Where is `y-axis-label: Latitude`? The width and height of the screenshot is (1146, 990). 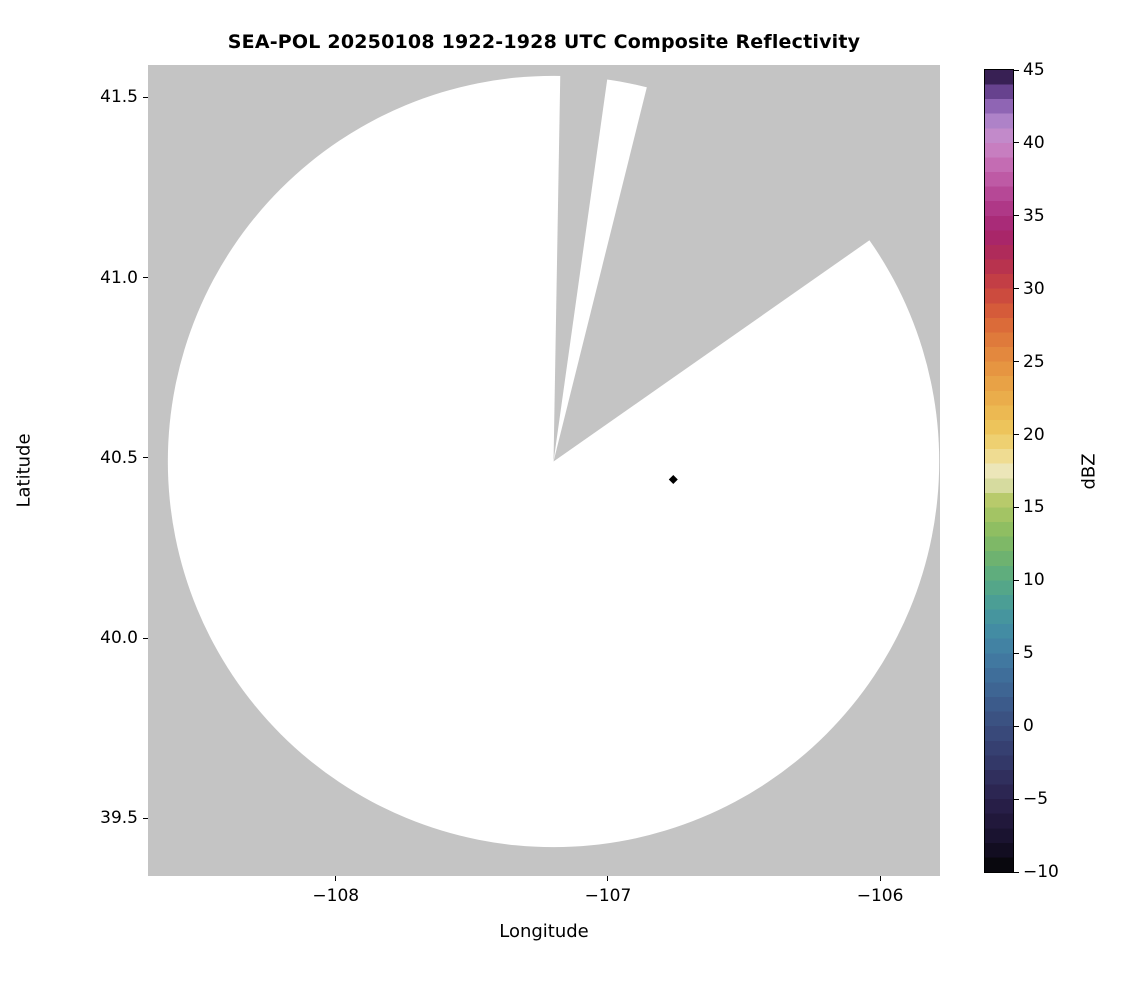
y-axis-label: Latitude is located at coordinates (24, 470).